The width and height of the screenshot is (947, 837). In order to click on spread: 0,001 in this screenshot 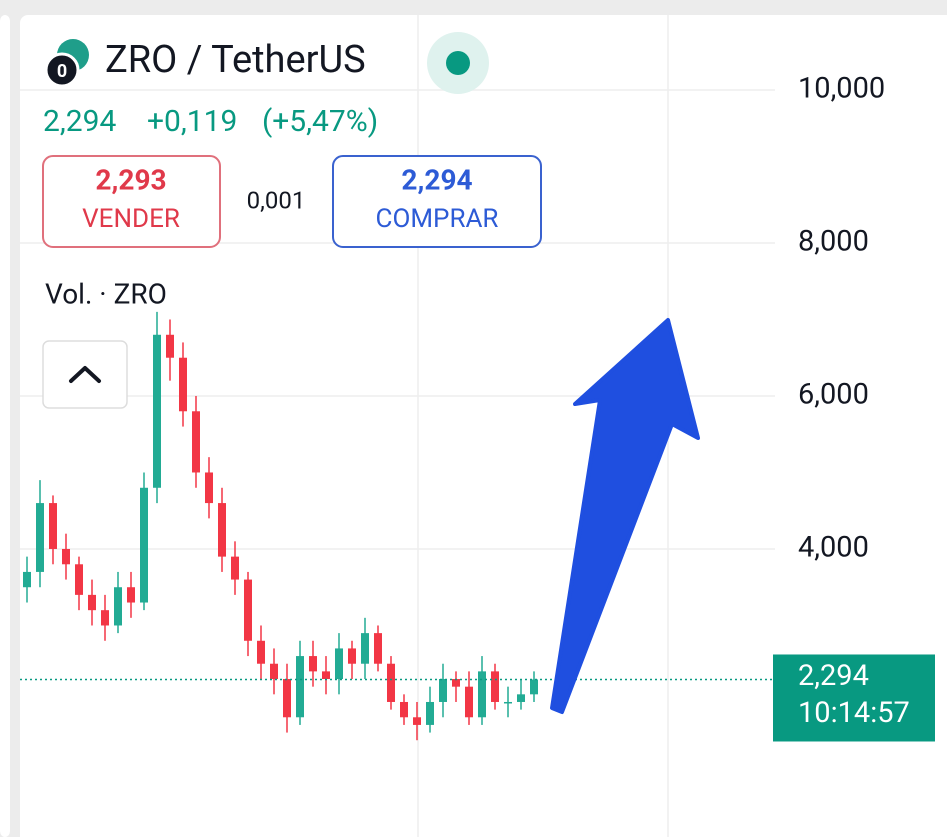, I will do `click(276, 200)`.